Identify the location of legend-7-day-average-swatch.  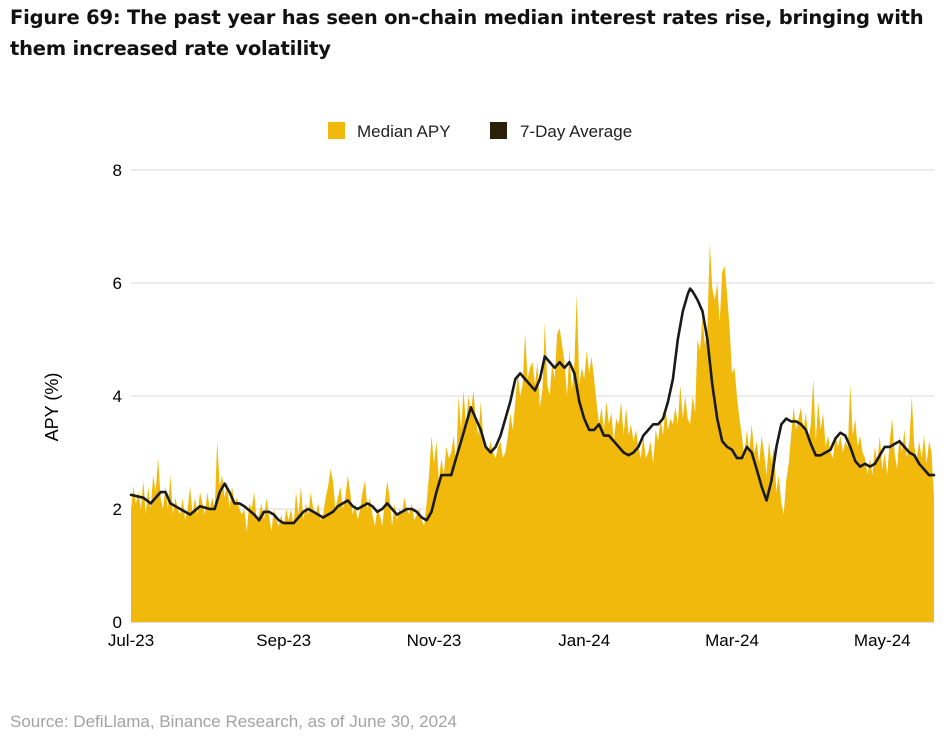
(498, 130).